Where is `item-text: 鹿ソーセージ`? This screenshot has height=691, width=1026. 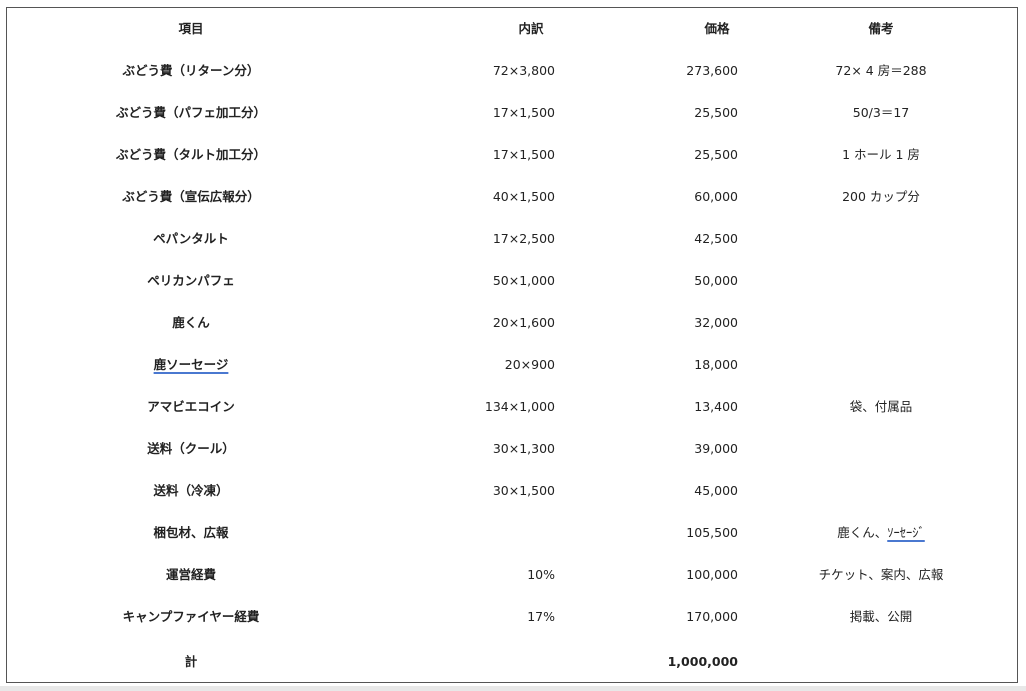
item-text: 鹿ソーセージ is located at coordinates (191, 364).